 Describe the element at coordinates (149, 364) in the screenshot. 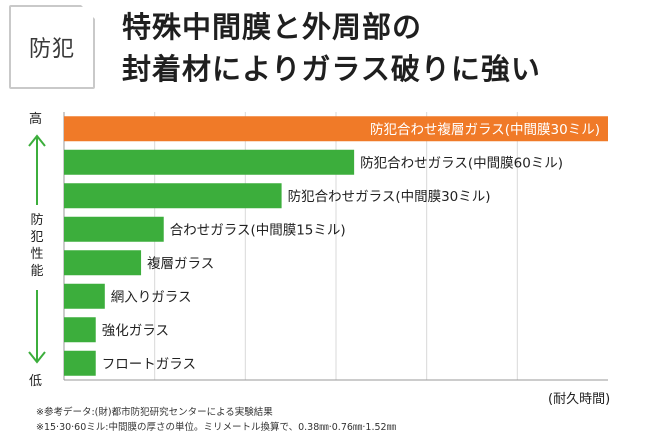

I see `category-label: フロートガラス` at that location.